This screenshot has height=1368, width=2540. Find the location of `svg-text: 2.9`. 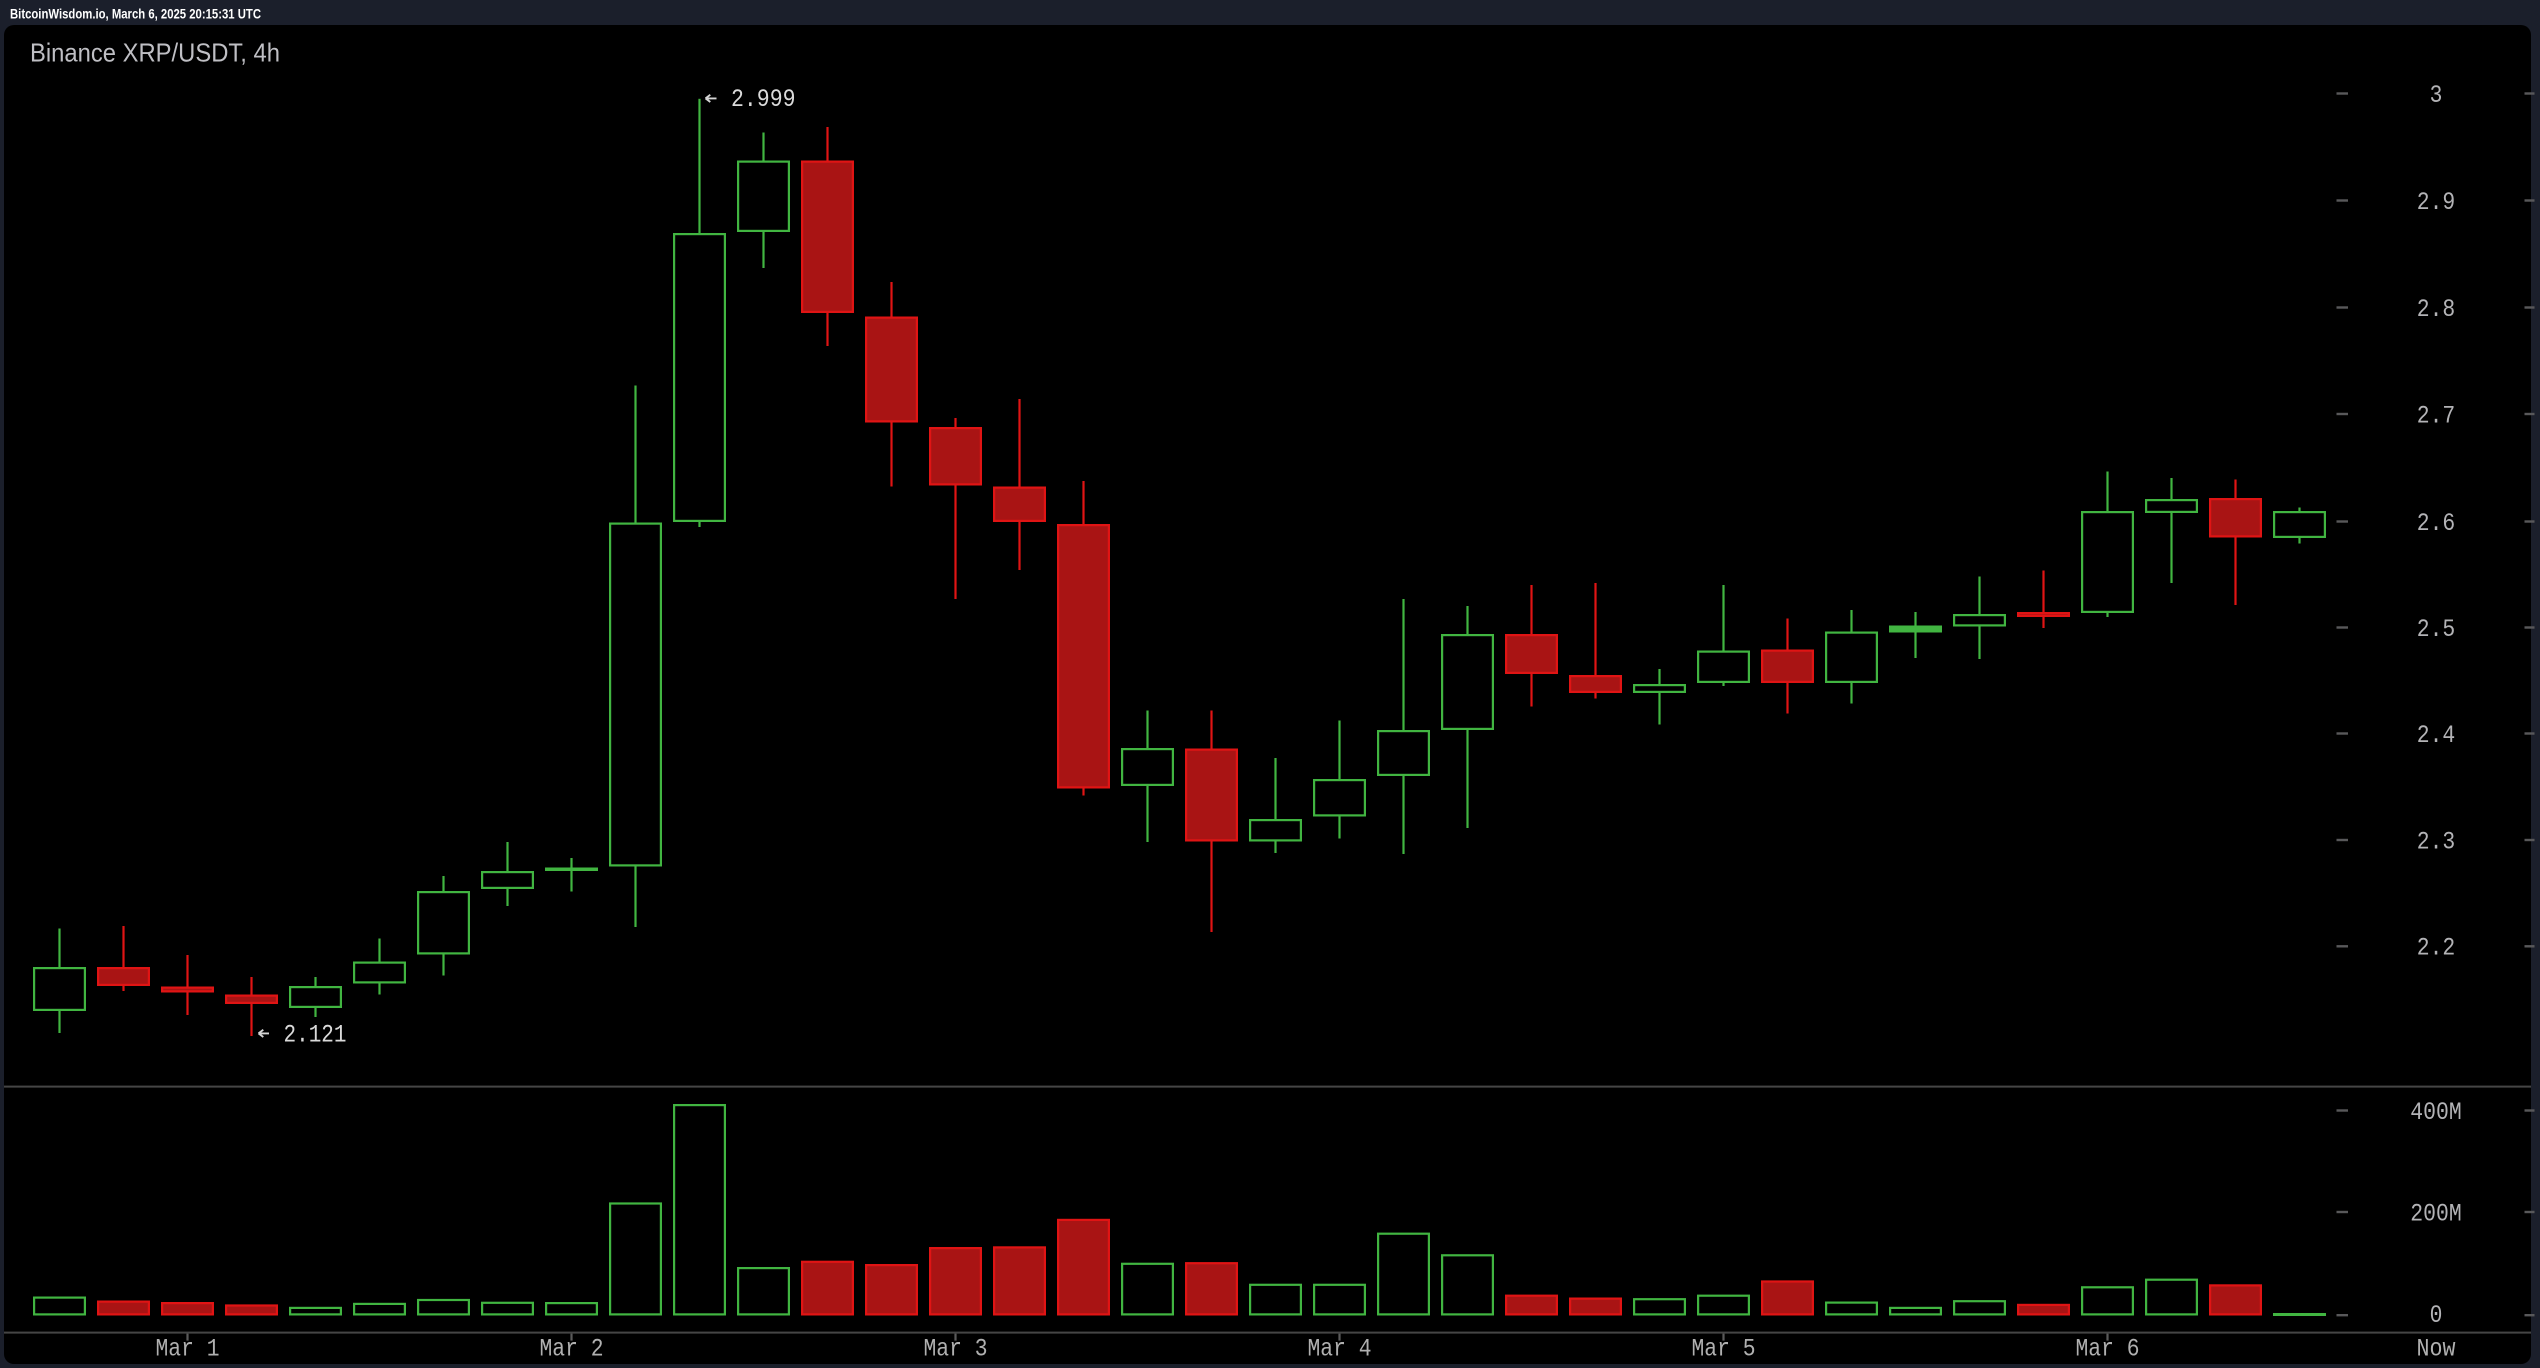

svg-text: 2.9 is located at coordinates (2436, 202).